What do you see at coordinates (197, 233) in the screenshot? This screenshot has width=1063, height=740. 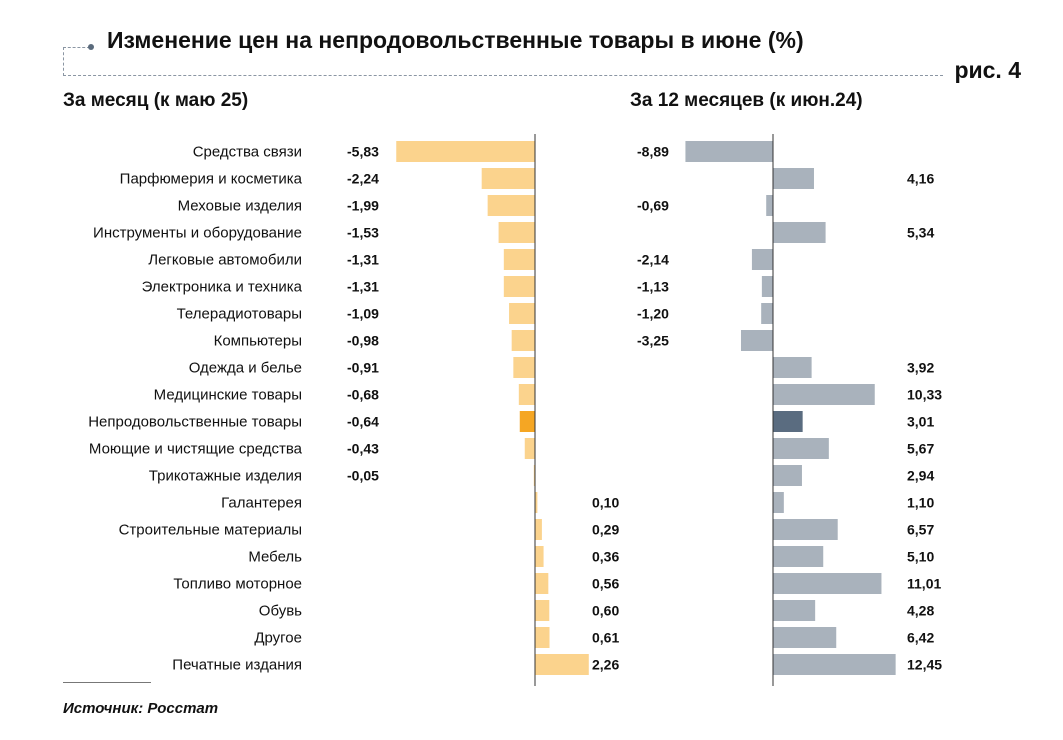 I see `monthly-category-label-3: Инструменты и оборудование` at bounding box center [197, 233].